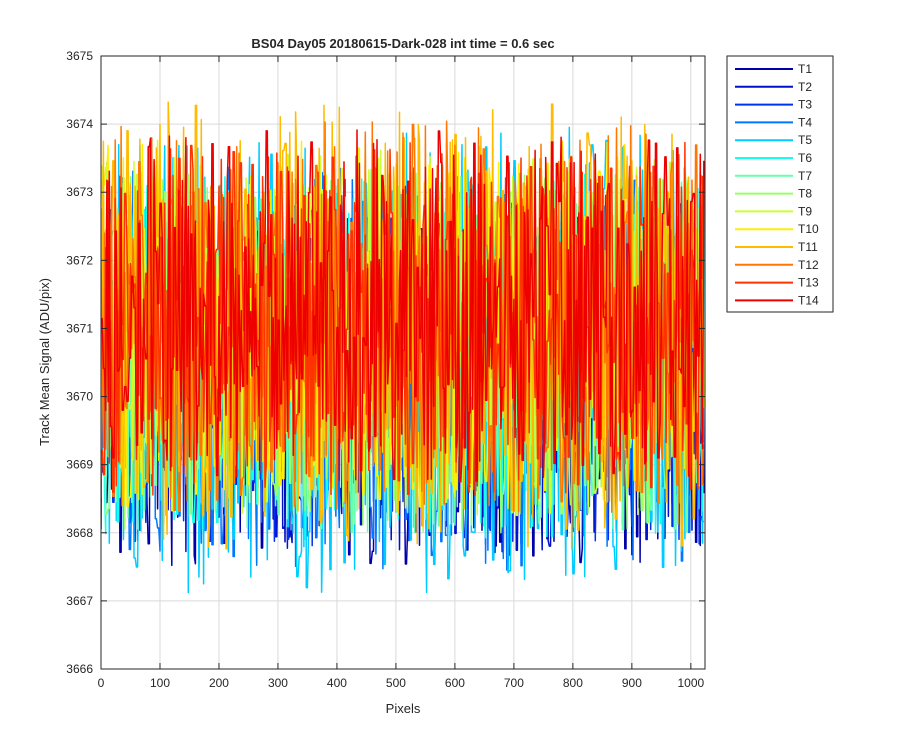  What do you see at coordinates (805, 105) in the screenshot?
I see `legend-label: T3` at bounding box center [805, 105].